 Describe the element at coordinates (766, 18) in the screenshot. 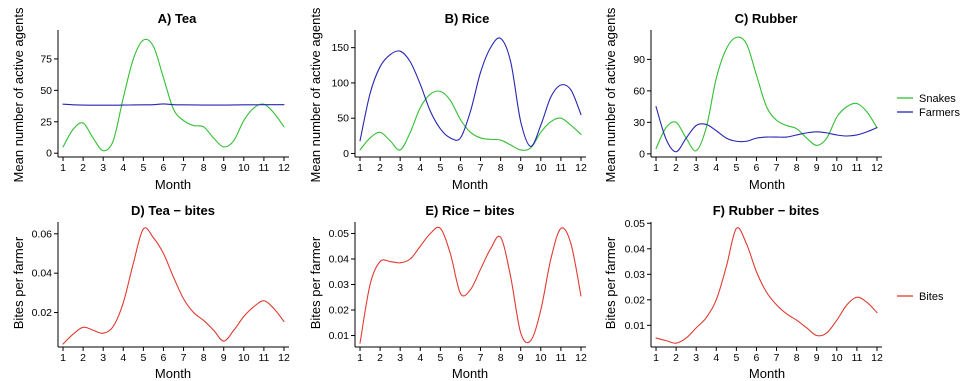

I see `panel-title: C) Rubber` at that location.